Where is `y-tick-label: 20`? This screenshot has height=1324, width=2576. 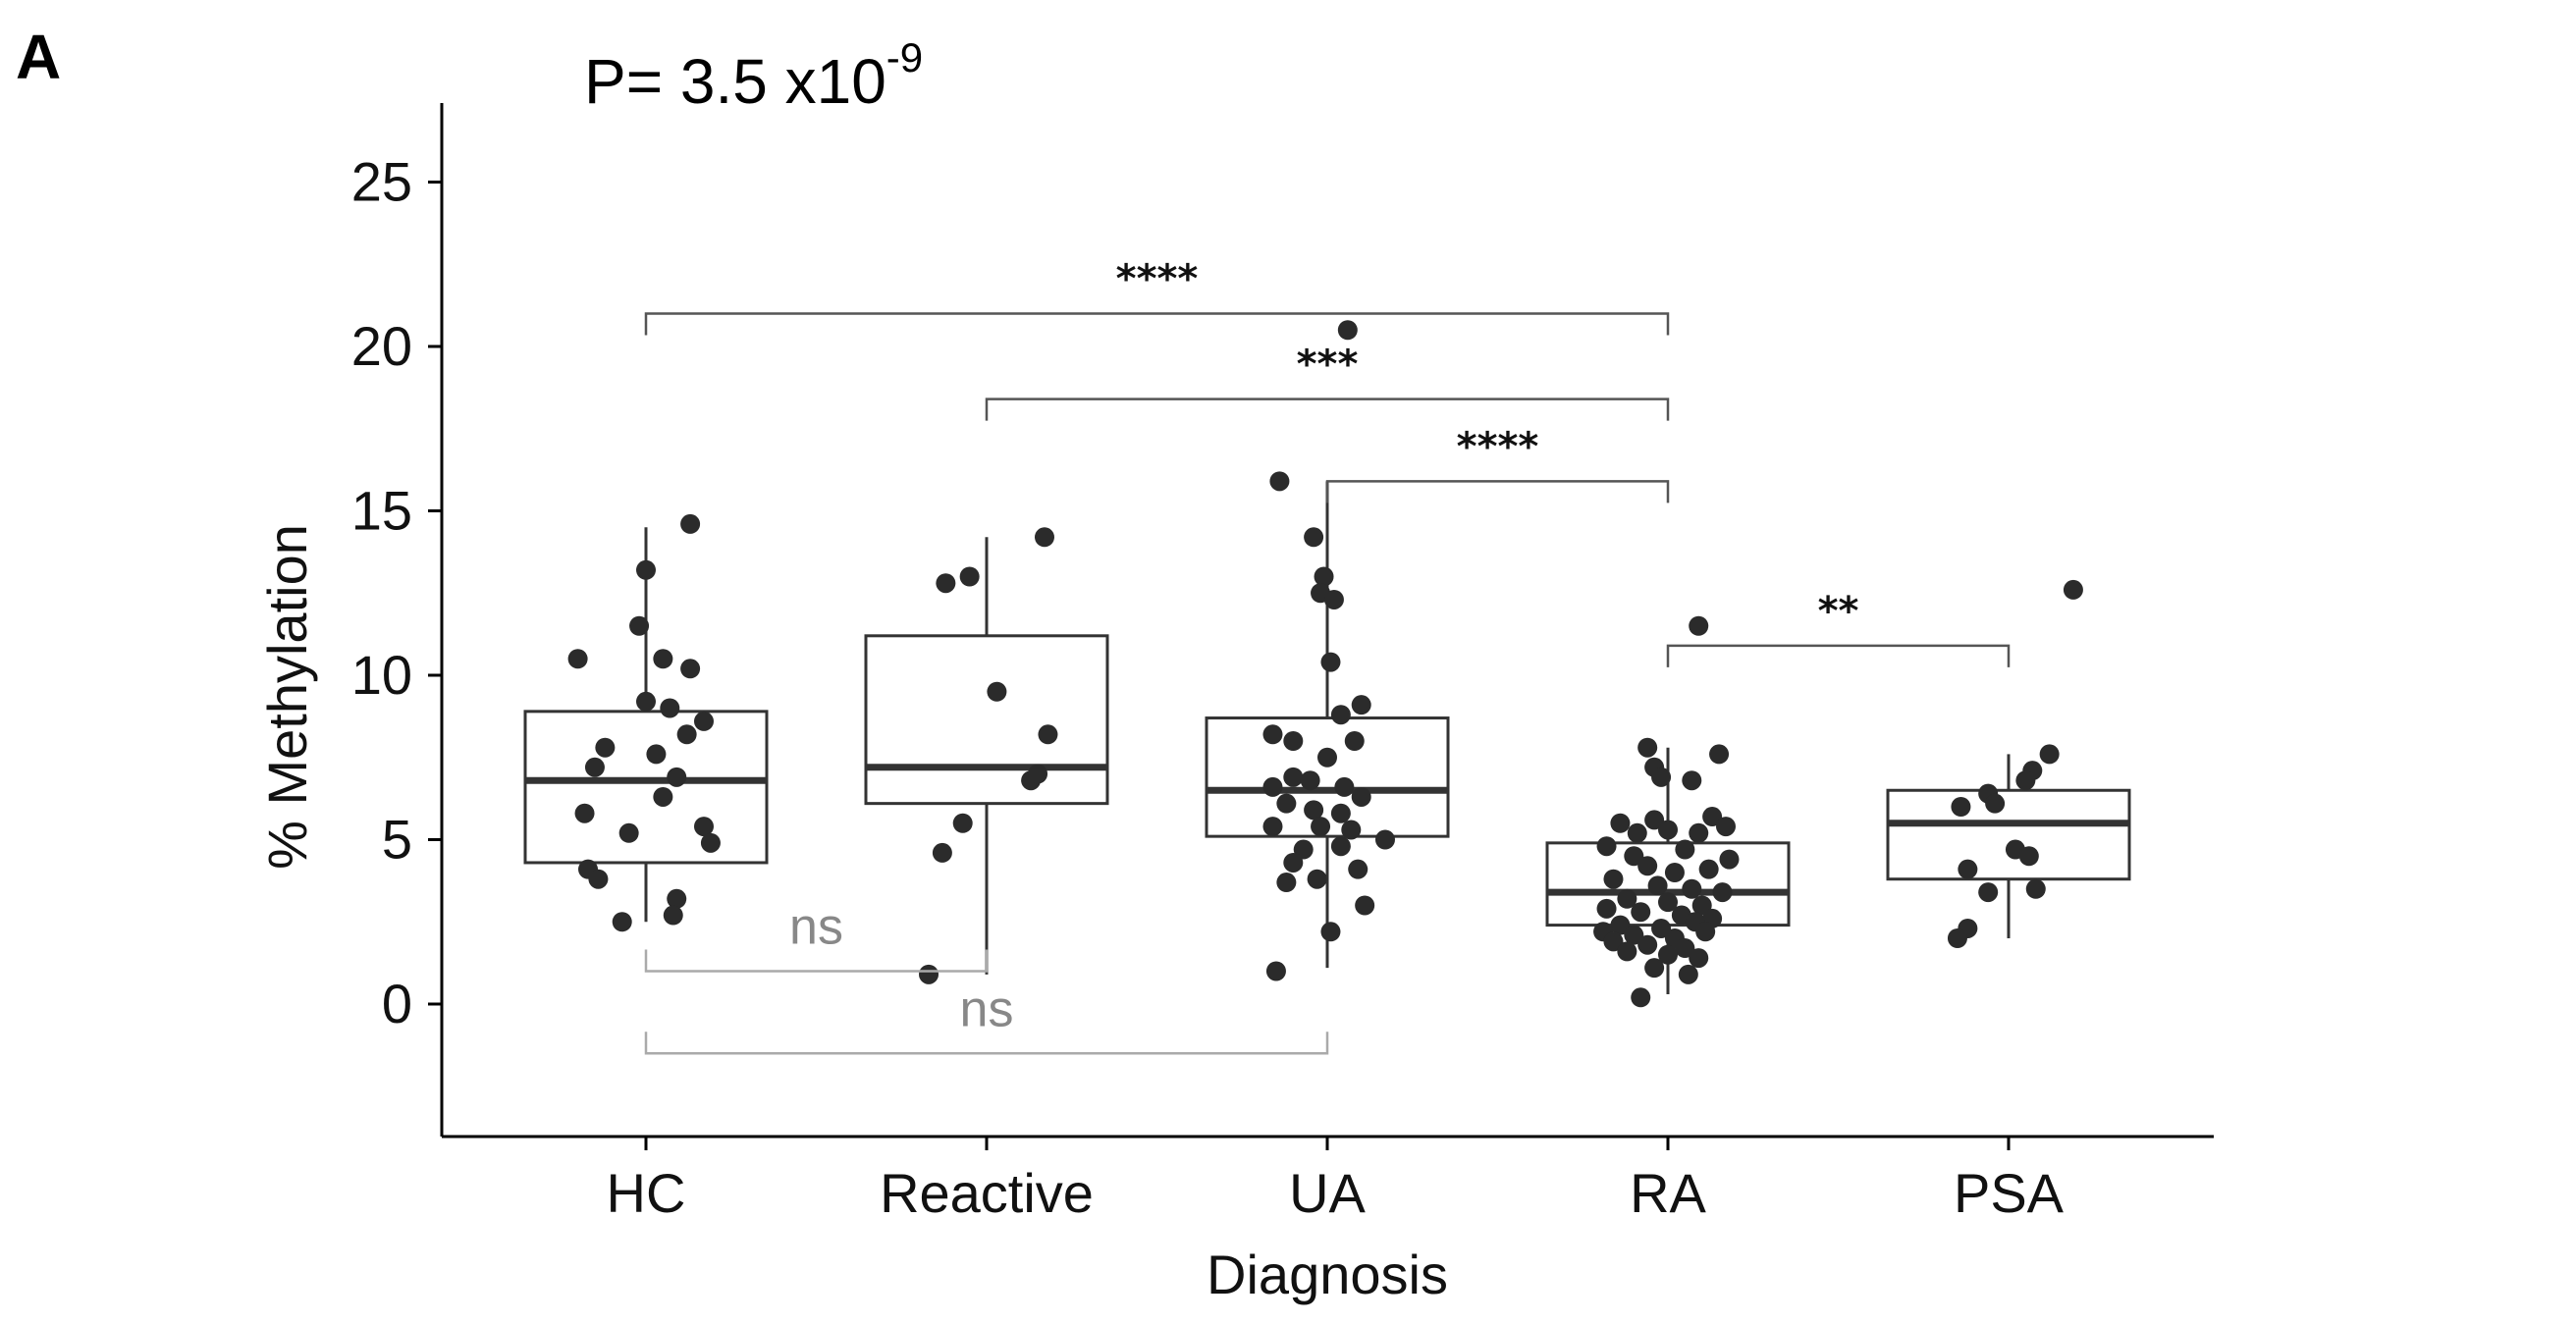
y-tick-label: 20 is located at coordinates (381, 346).